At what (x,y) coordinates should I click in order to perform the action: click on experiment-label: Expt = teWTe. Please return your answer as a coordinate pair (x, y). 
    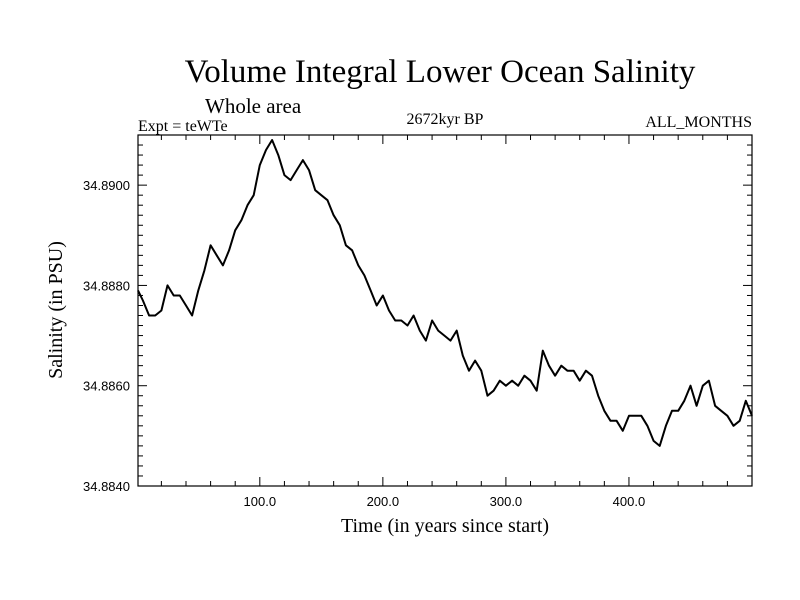
    Looking at the image, I should click on (183, 126).